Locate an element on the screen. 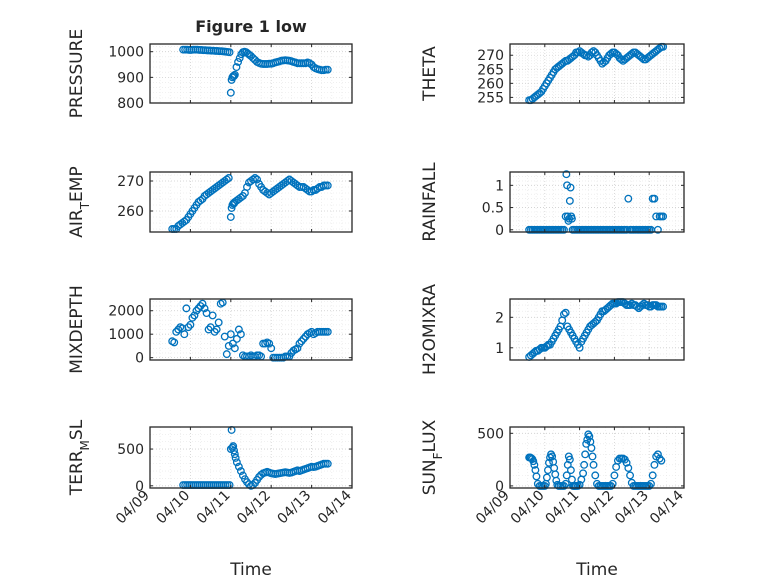 This screenshot has width=778, height=583. x-tick-label: 04/13 is located at coordinates (632, 508).